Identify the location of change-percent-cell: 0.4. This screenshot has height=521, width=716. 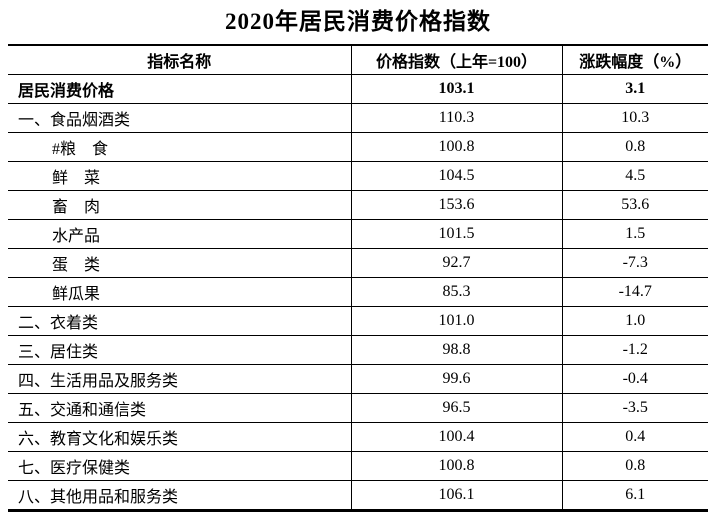
(635, 437).